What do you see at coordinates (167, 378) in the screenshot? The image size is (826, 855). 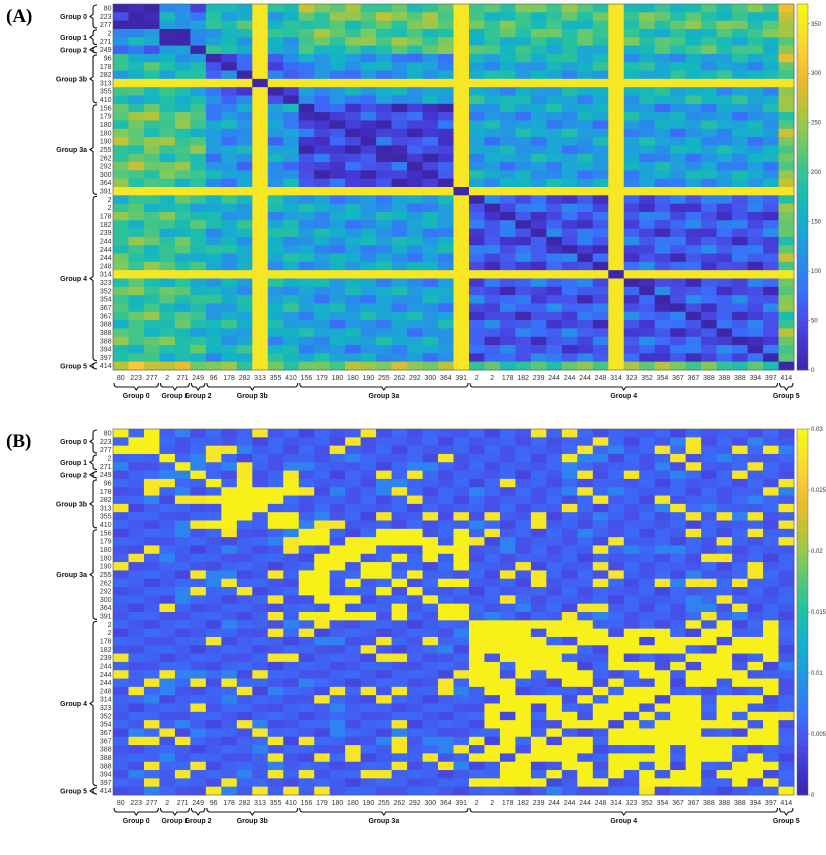 I see `col-tick-label: 2` at bounding box center [167, 378].